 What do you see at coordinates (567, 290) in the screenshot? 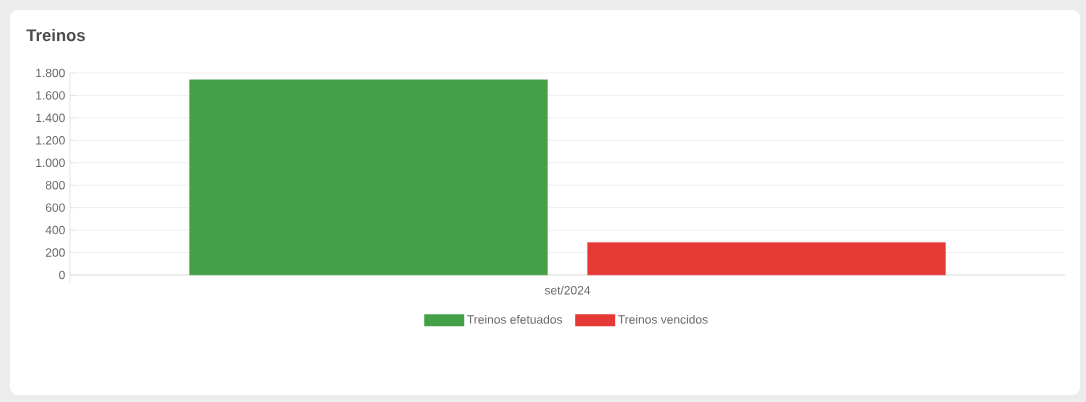
I see `x-tick-label: set/2024` at bounding box center [567, 290].